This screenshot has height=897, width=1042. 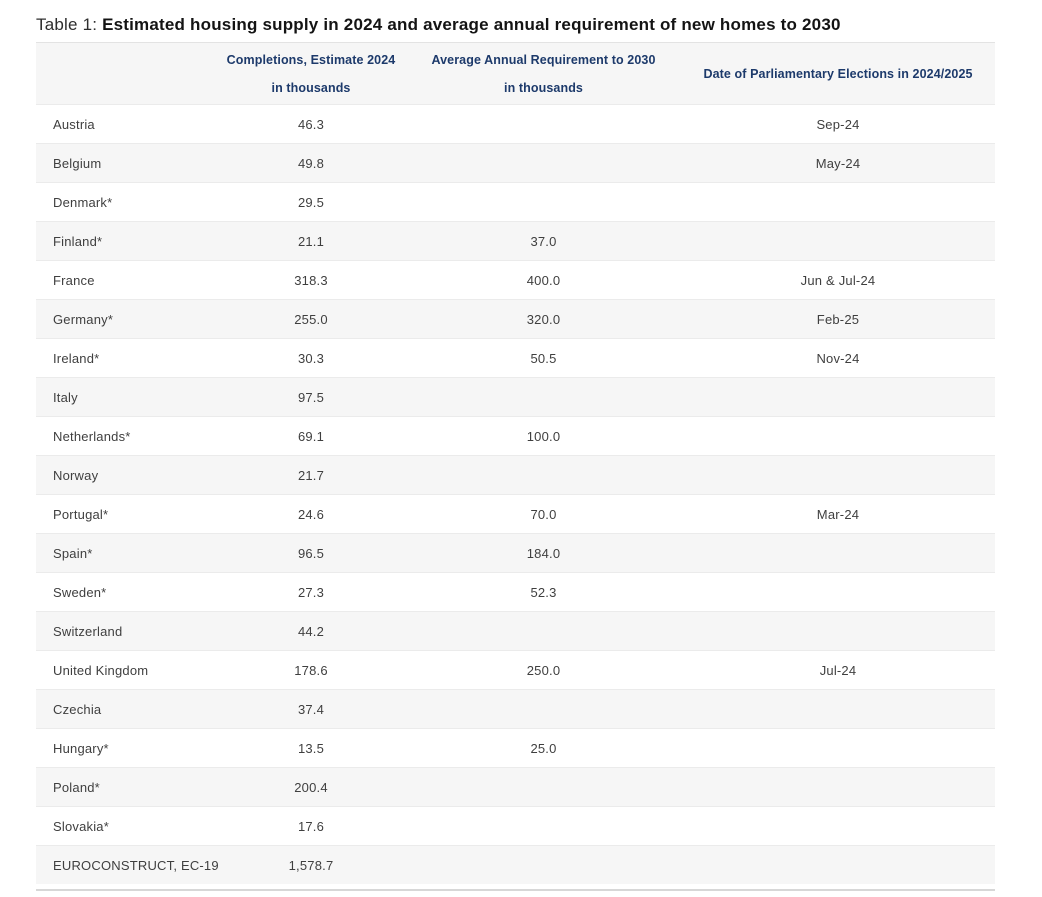 What do you see at coordinates (543, 592) in the screenshot?
I see `requirement-cell: 52.3` at bounding box center [543, 592].